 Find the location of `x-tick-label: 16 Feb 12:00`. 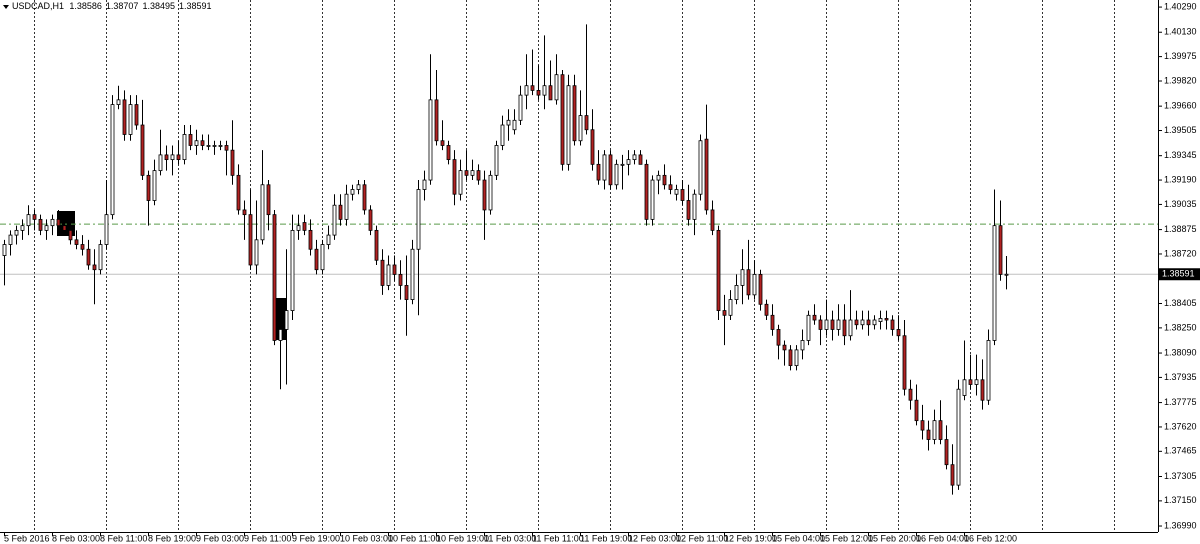

x-tick-label: 16 Feb 12:00 is located at coordinates (990, 538).